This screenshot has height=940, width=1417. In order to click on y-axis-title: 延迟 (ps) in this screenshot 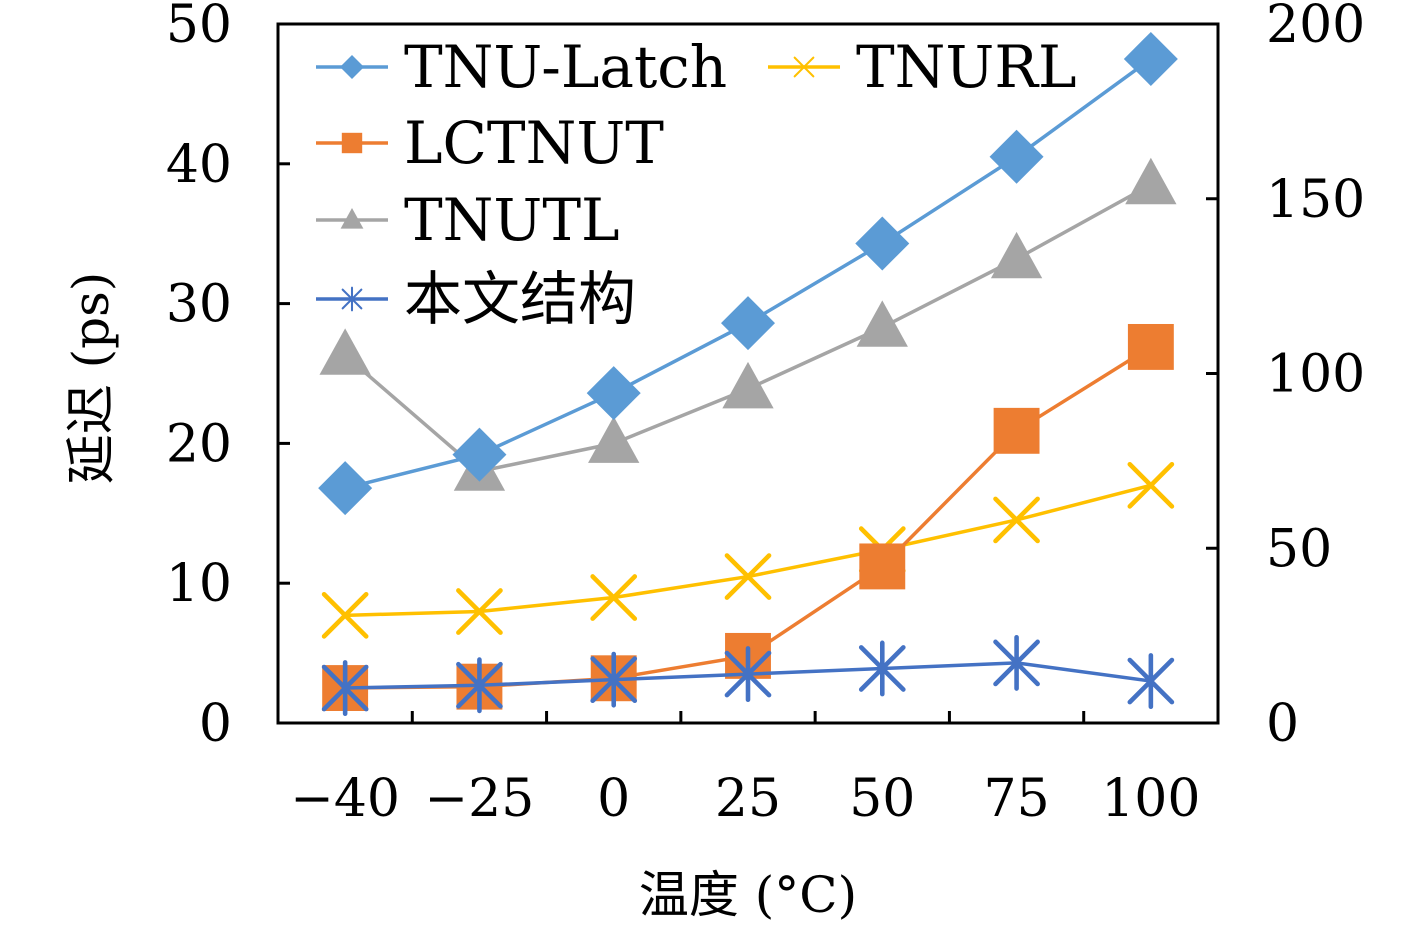, I will do `click(91, 378)`.